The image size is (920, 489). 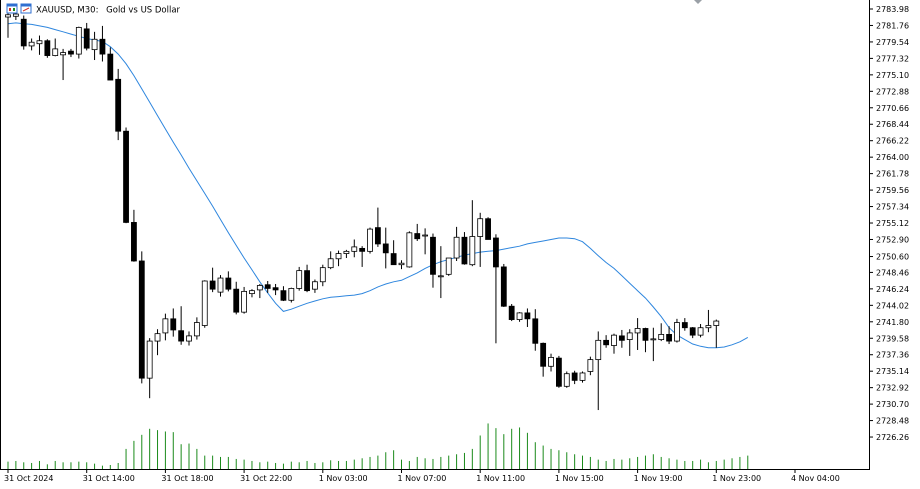 I want to click on svg-text: 2735.14, so click(x=892, y=371).